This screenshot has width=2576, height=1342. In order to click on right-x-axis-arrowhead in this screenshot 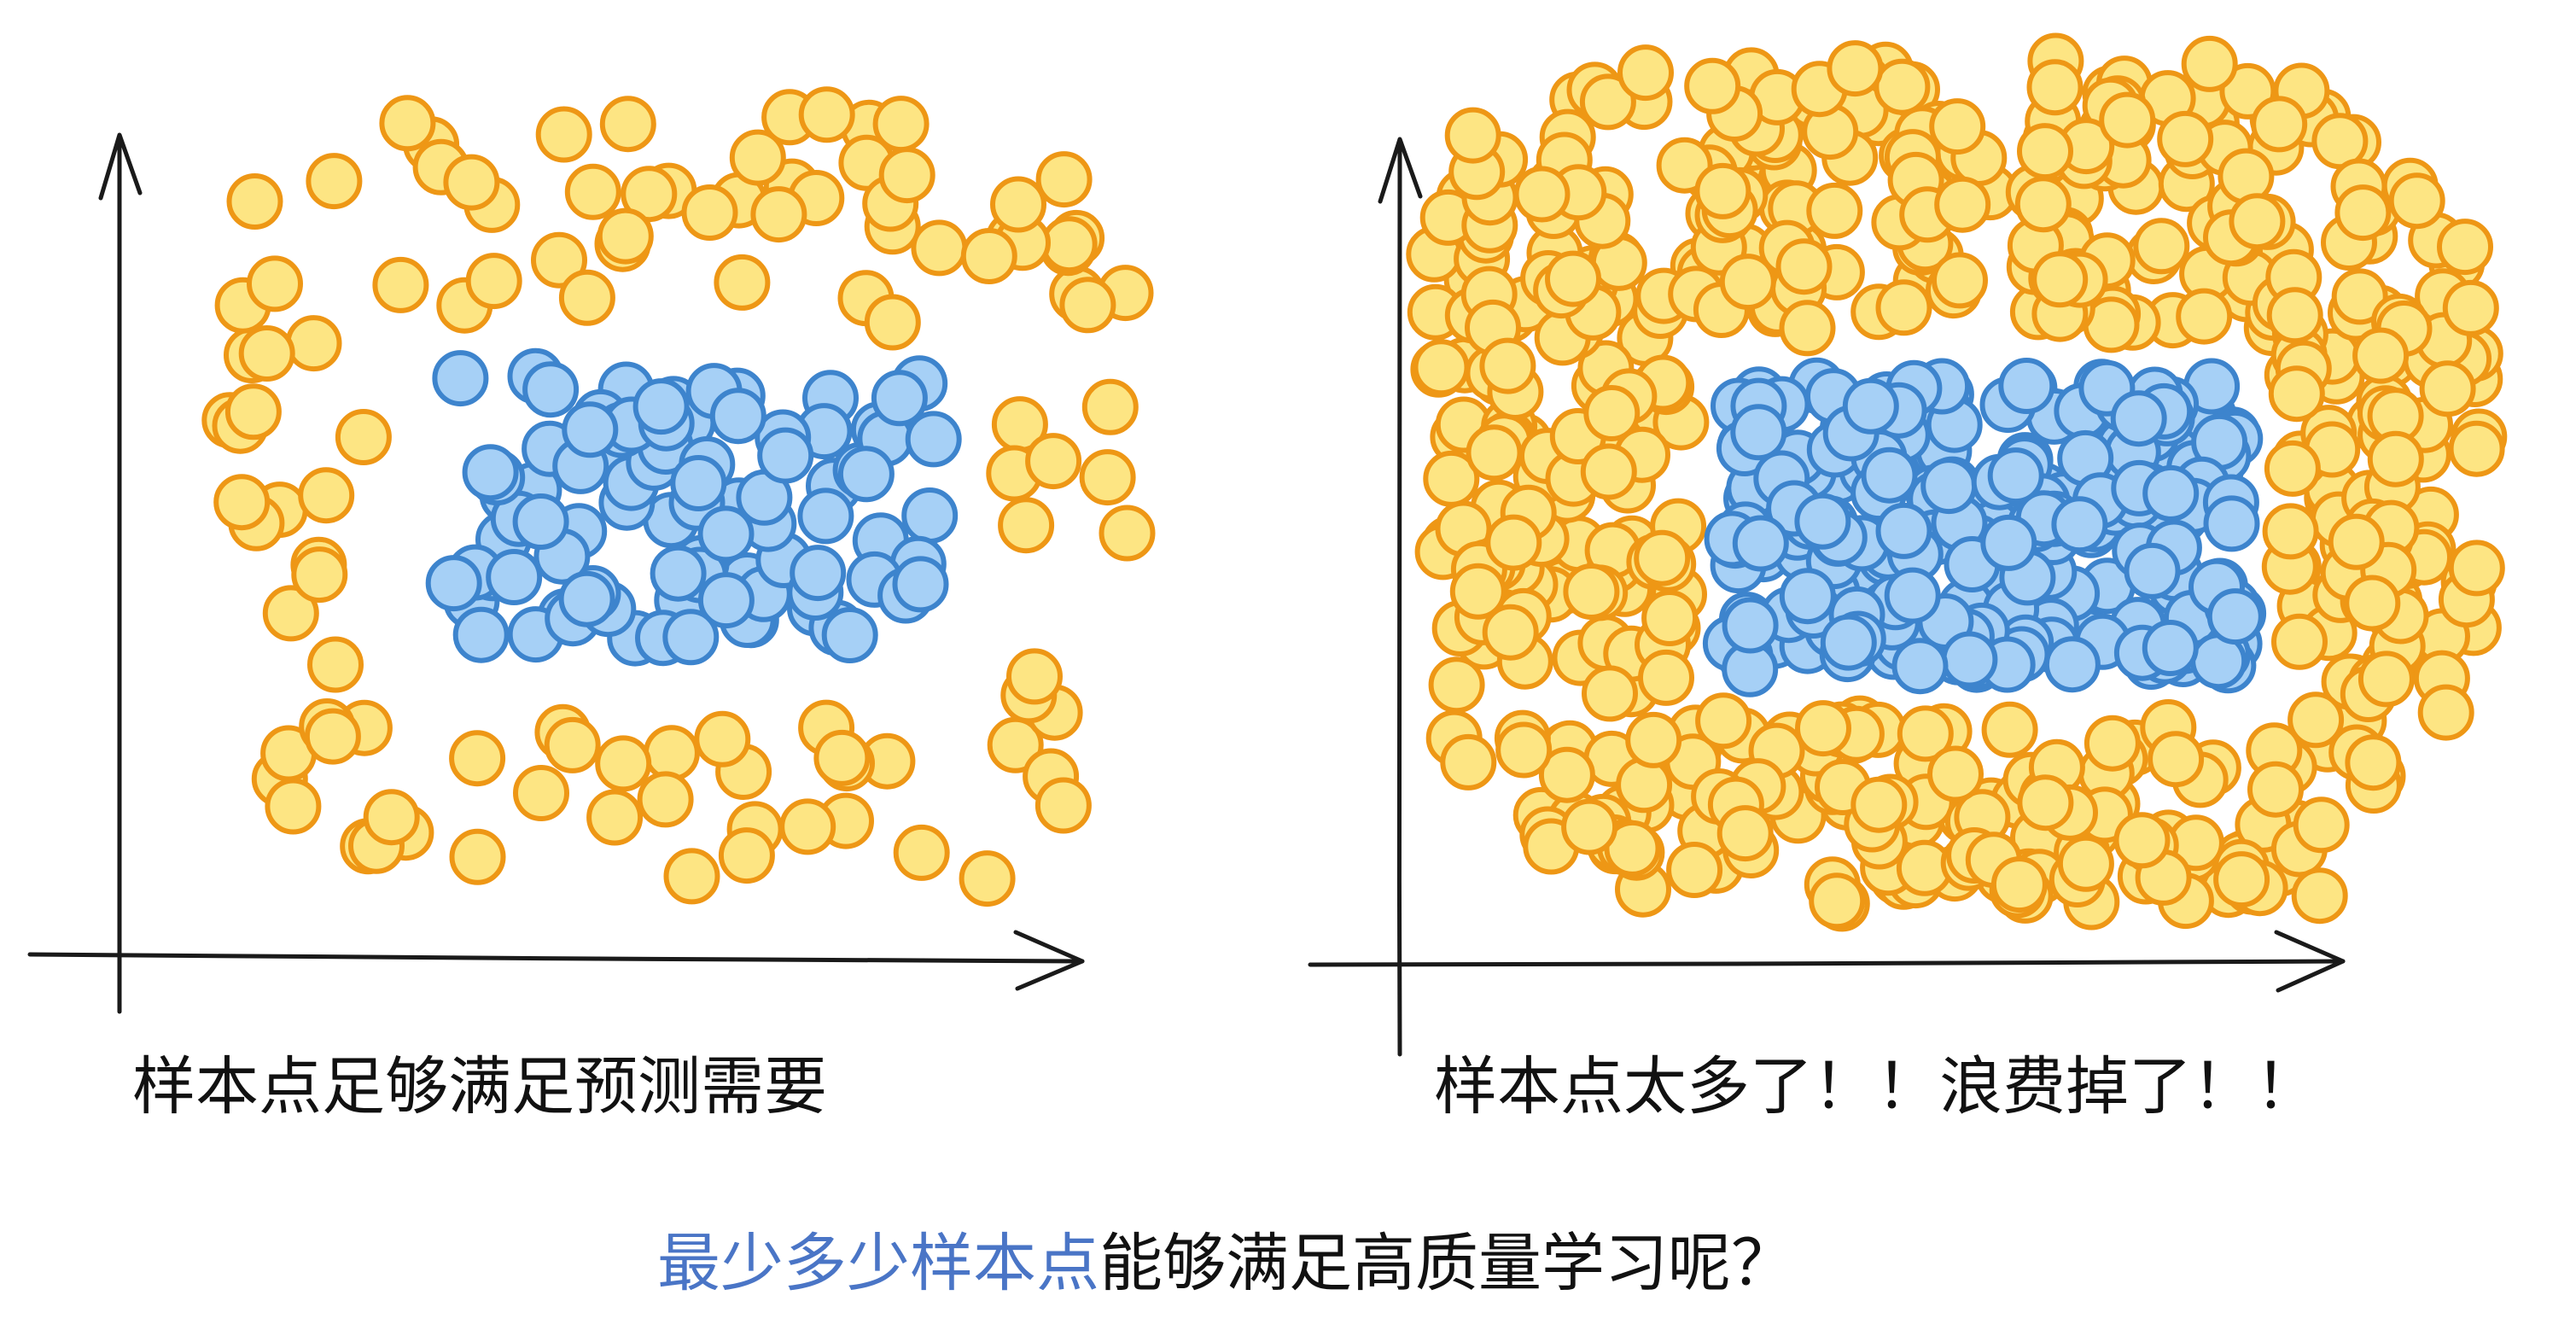, I will do `click(2310, 961)`.